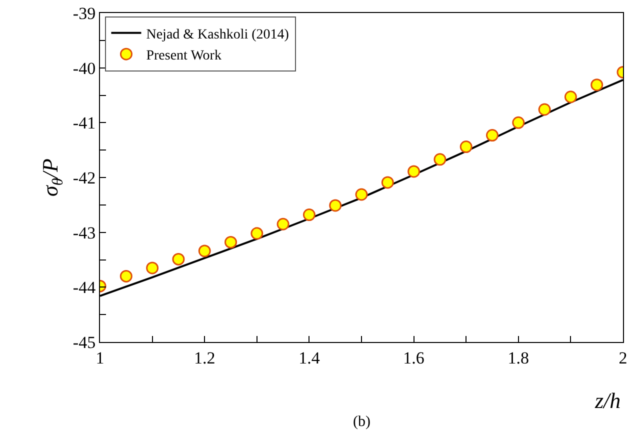 This screenshot has height=437, width=641. Describe the element at coordinates (361, 422) in the screenshot. I see `text: (b)` at that location.